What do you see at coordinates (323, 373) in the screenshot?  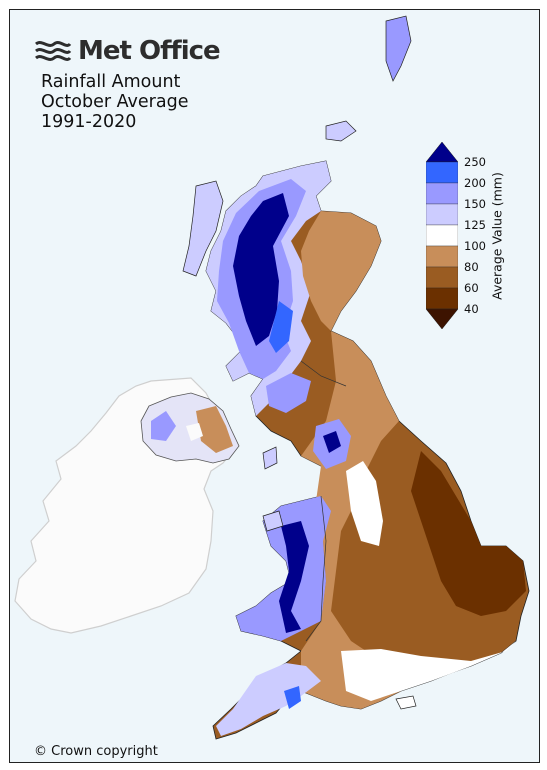 I see `scotland-england-border` at bounding box center [323, 373].